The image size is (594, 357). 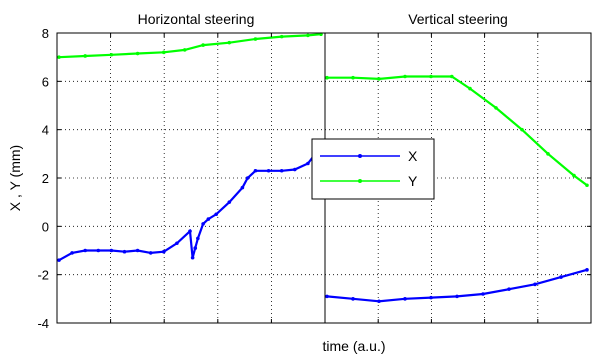 I want to click on y-tick-label: 6, so click(x=45, y=81).